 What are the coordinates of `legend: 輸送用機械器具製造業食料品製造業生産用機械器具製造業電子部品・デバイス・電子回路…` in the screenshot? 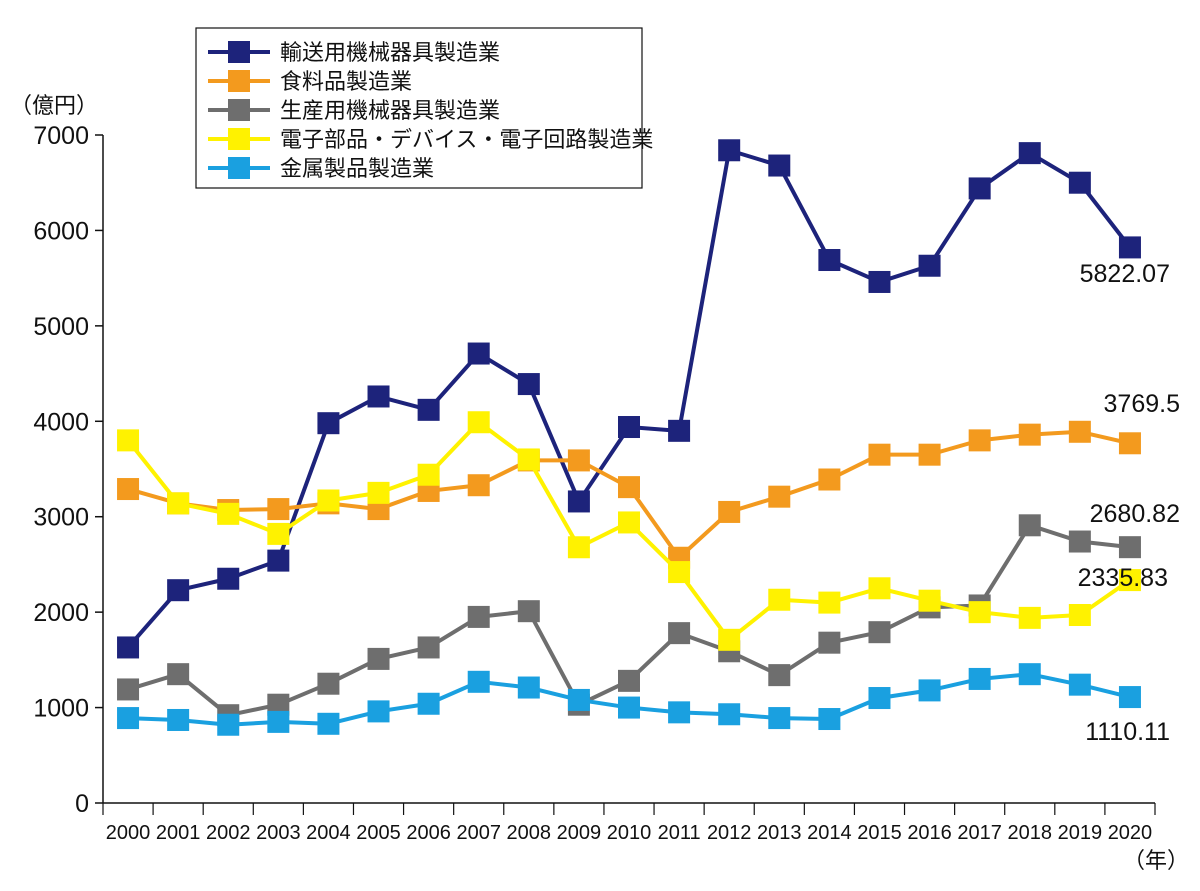 It's located at (424, 108).